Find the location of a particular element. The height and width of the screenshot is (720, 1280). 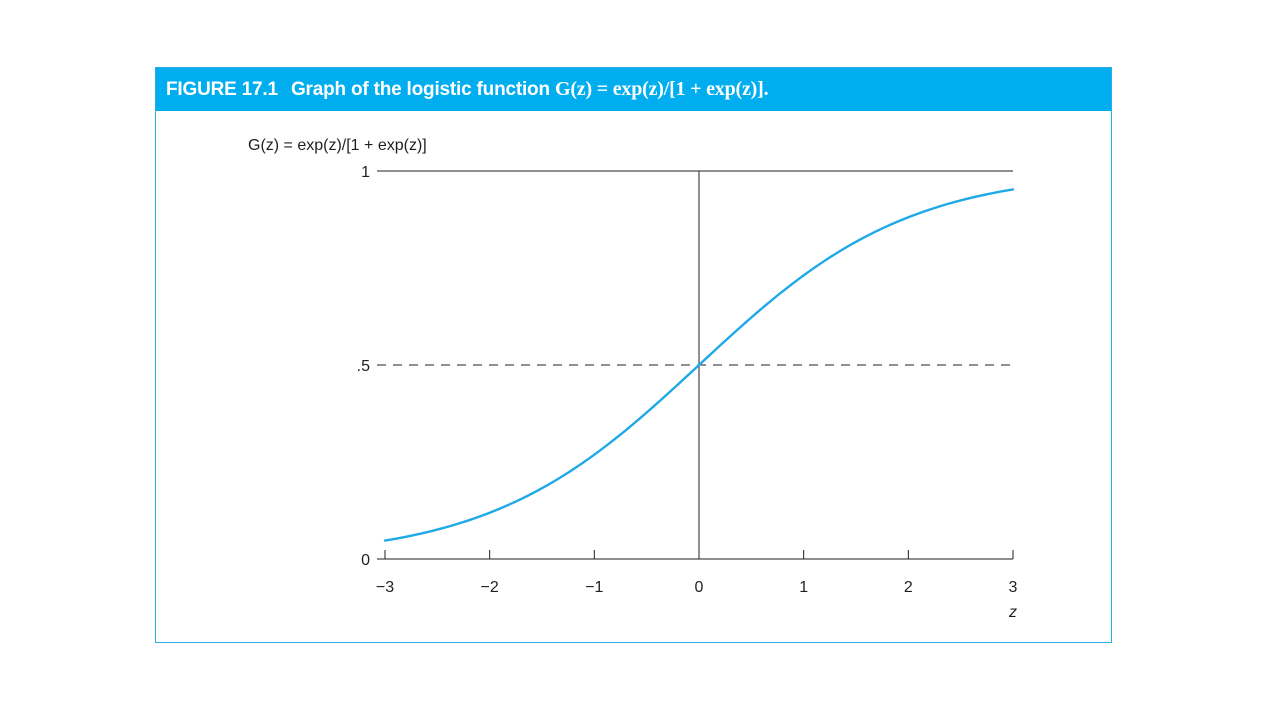

y-tick-label: 0 is located at coordinates (365, 560).